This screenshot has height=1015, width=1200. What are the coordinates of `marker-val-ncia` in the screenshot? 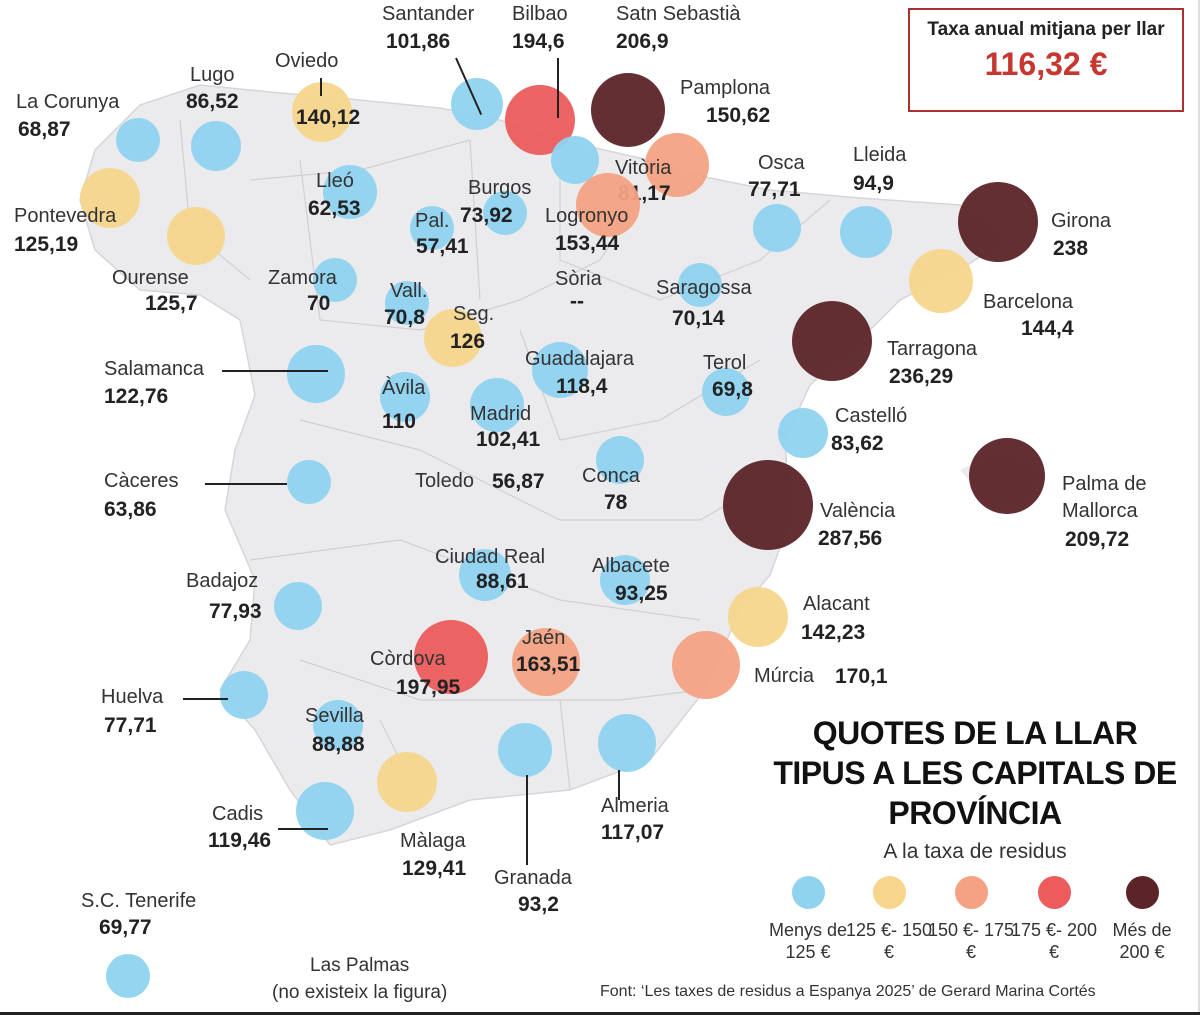 It's located at (768, 505).